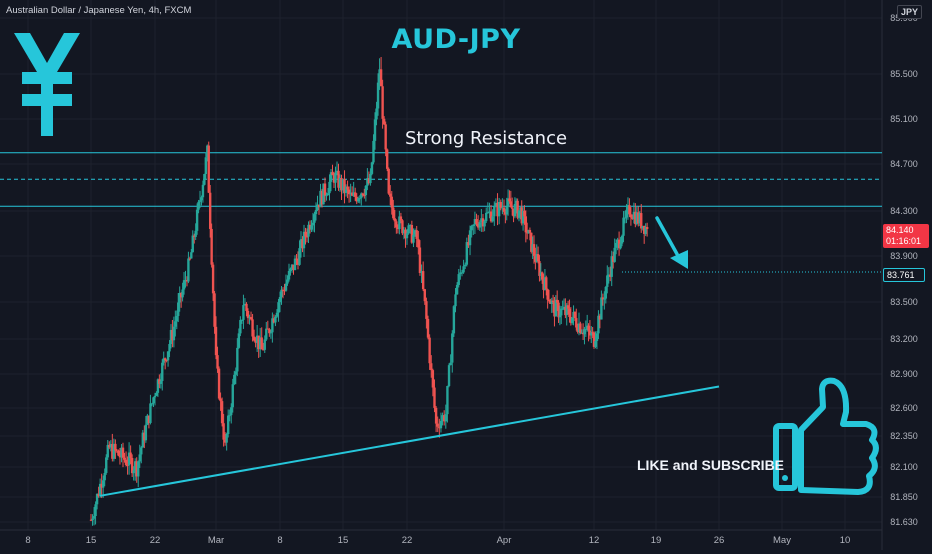  What do you see at coordinates (785, 457) in the screenshot?
I see `thumbs-up-cuff` at bounding box center [785, 457].